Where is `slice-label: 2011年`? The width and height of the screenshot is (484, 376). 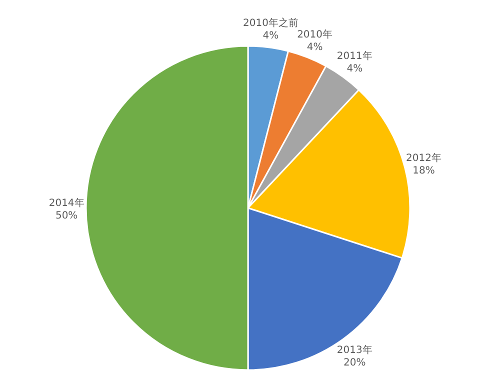 slice-label: 2011年 is located at coordinates (354, 56).